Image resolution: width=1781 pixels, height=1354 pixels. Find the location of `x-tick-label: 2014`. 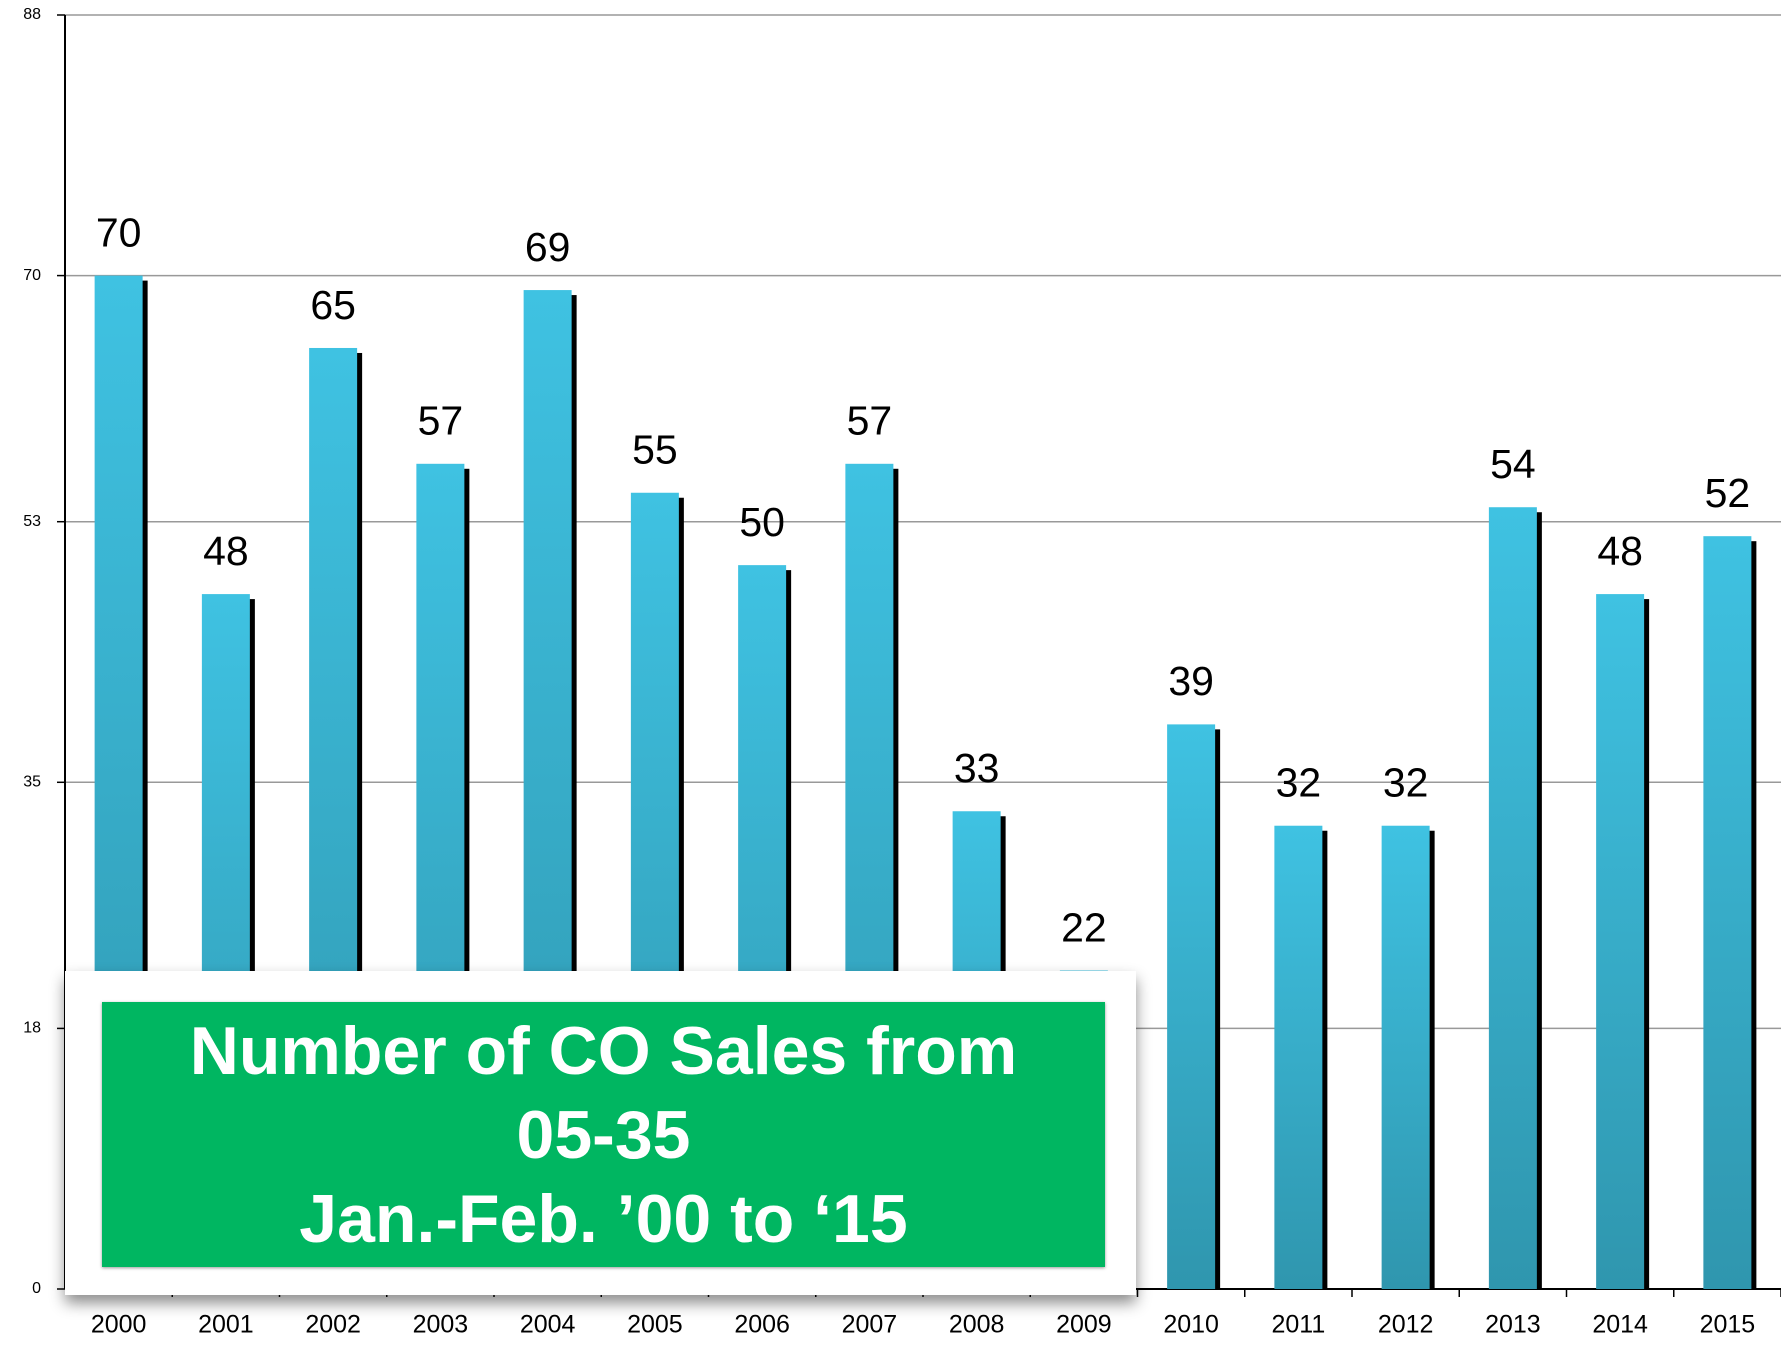

x-tick-label: 2014 is located at coordinates (1620, 1325).